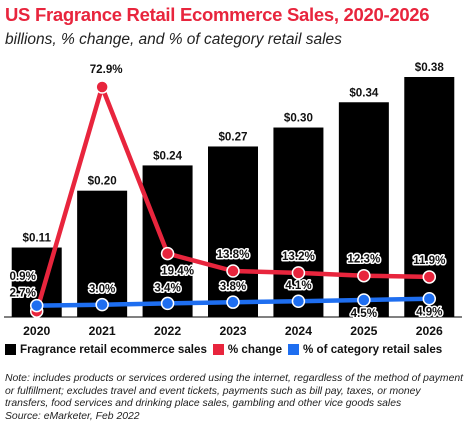 This screenshot has width=466, height=429. I want to click on x-tick-2023: 2023, so click(232, 331).